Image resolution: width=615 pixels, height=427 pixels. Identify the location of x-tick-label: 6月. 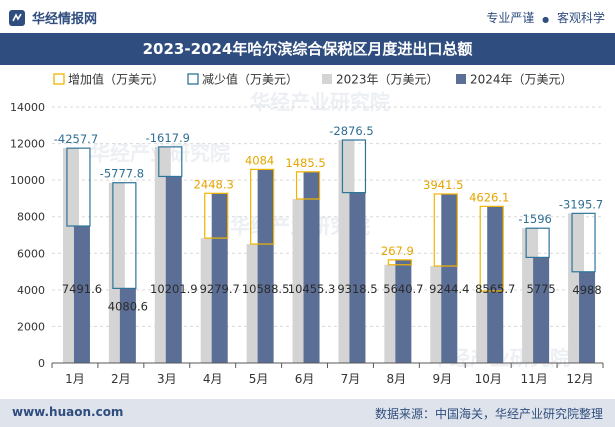
(305, 379).